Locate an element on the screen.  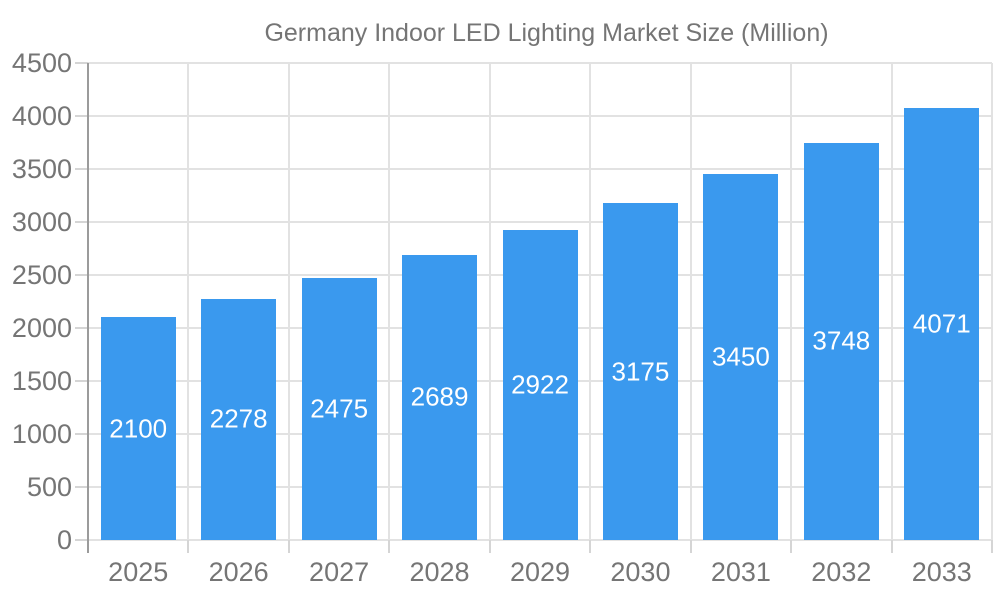
y-axis-label: 3500 is located at coordinates (41, 169).